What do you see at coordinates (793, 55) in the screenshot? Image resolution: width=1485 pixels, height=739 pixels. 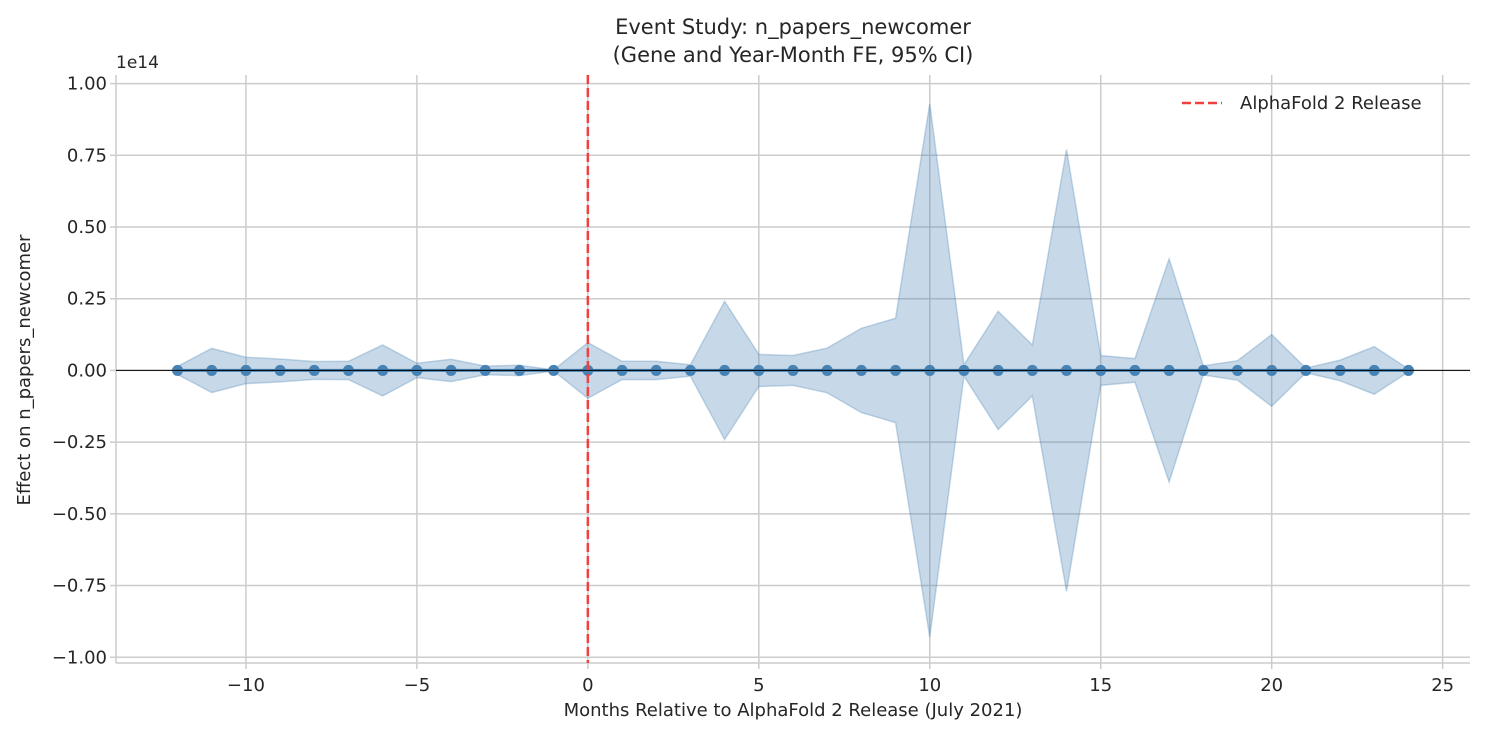 I see `chart-subtitle: (Gene and Year-Month FE, 95% CI)` at bounding box center [793, 55].